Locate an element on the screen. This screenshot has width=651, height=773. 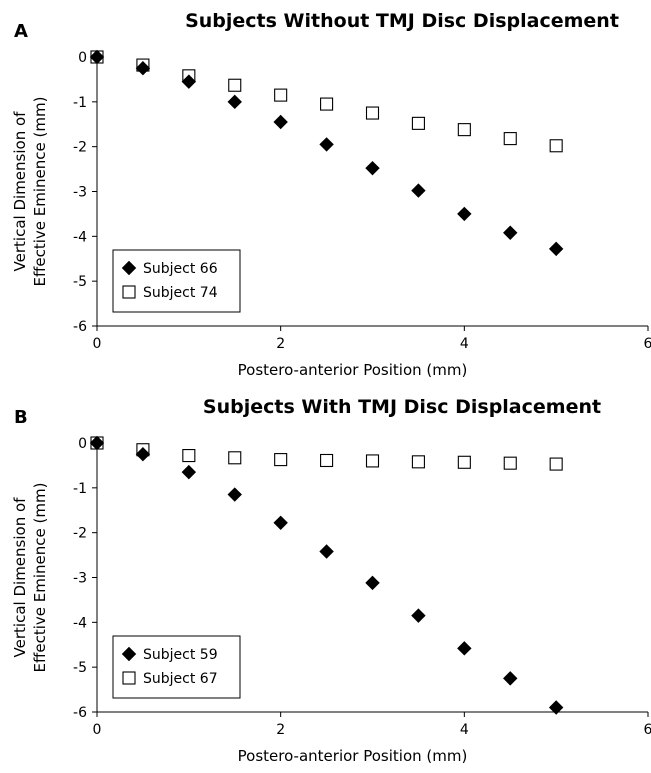
legend-label: Subject 66 is located at coordinates (180, 269).